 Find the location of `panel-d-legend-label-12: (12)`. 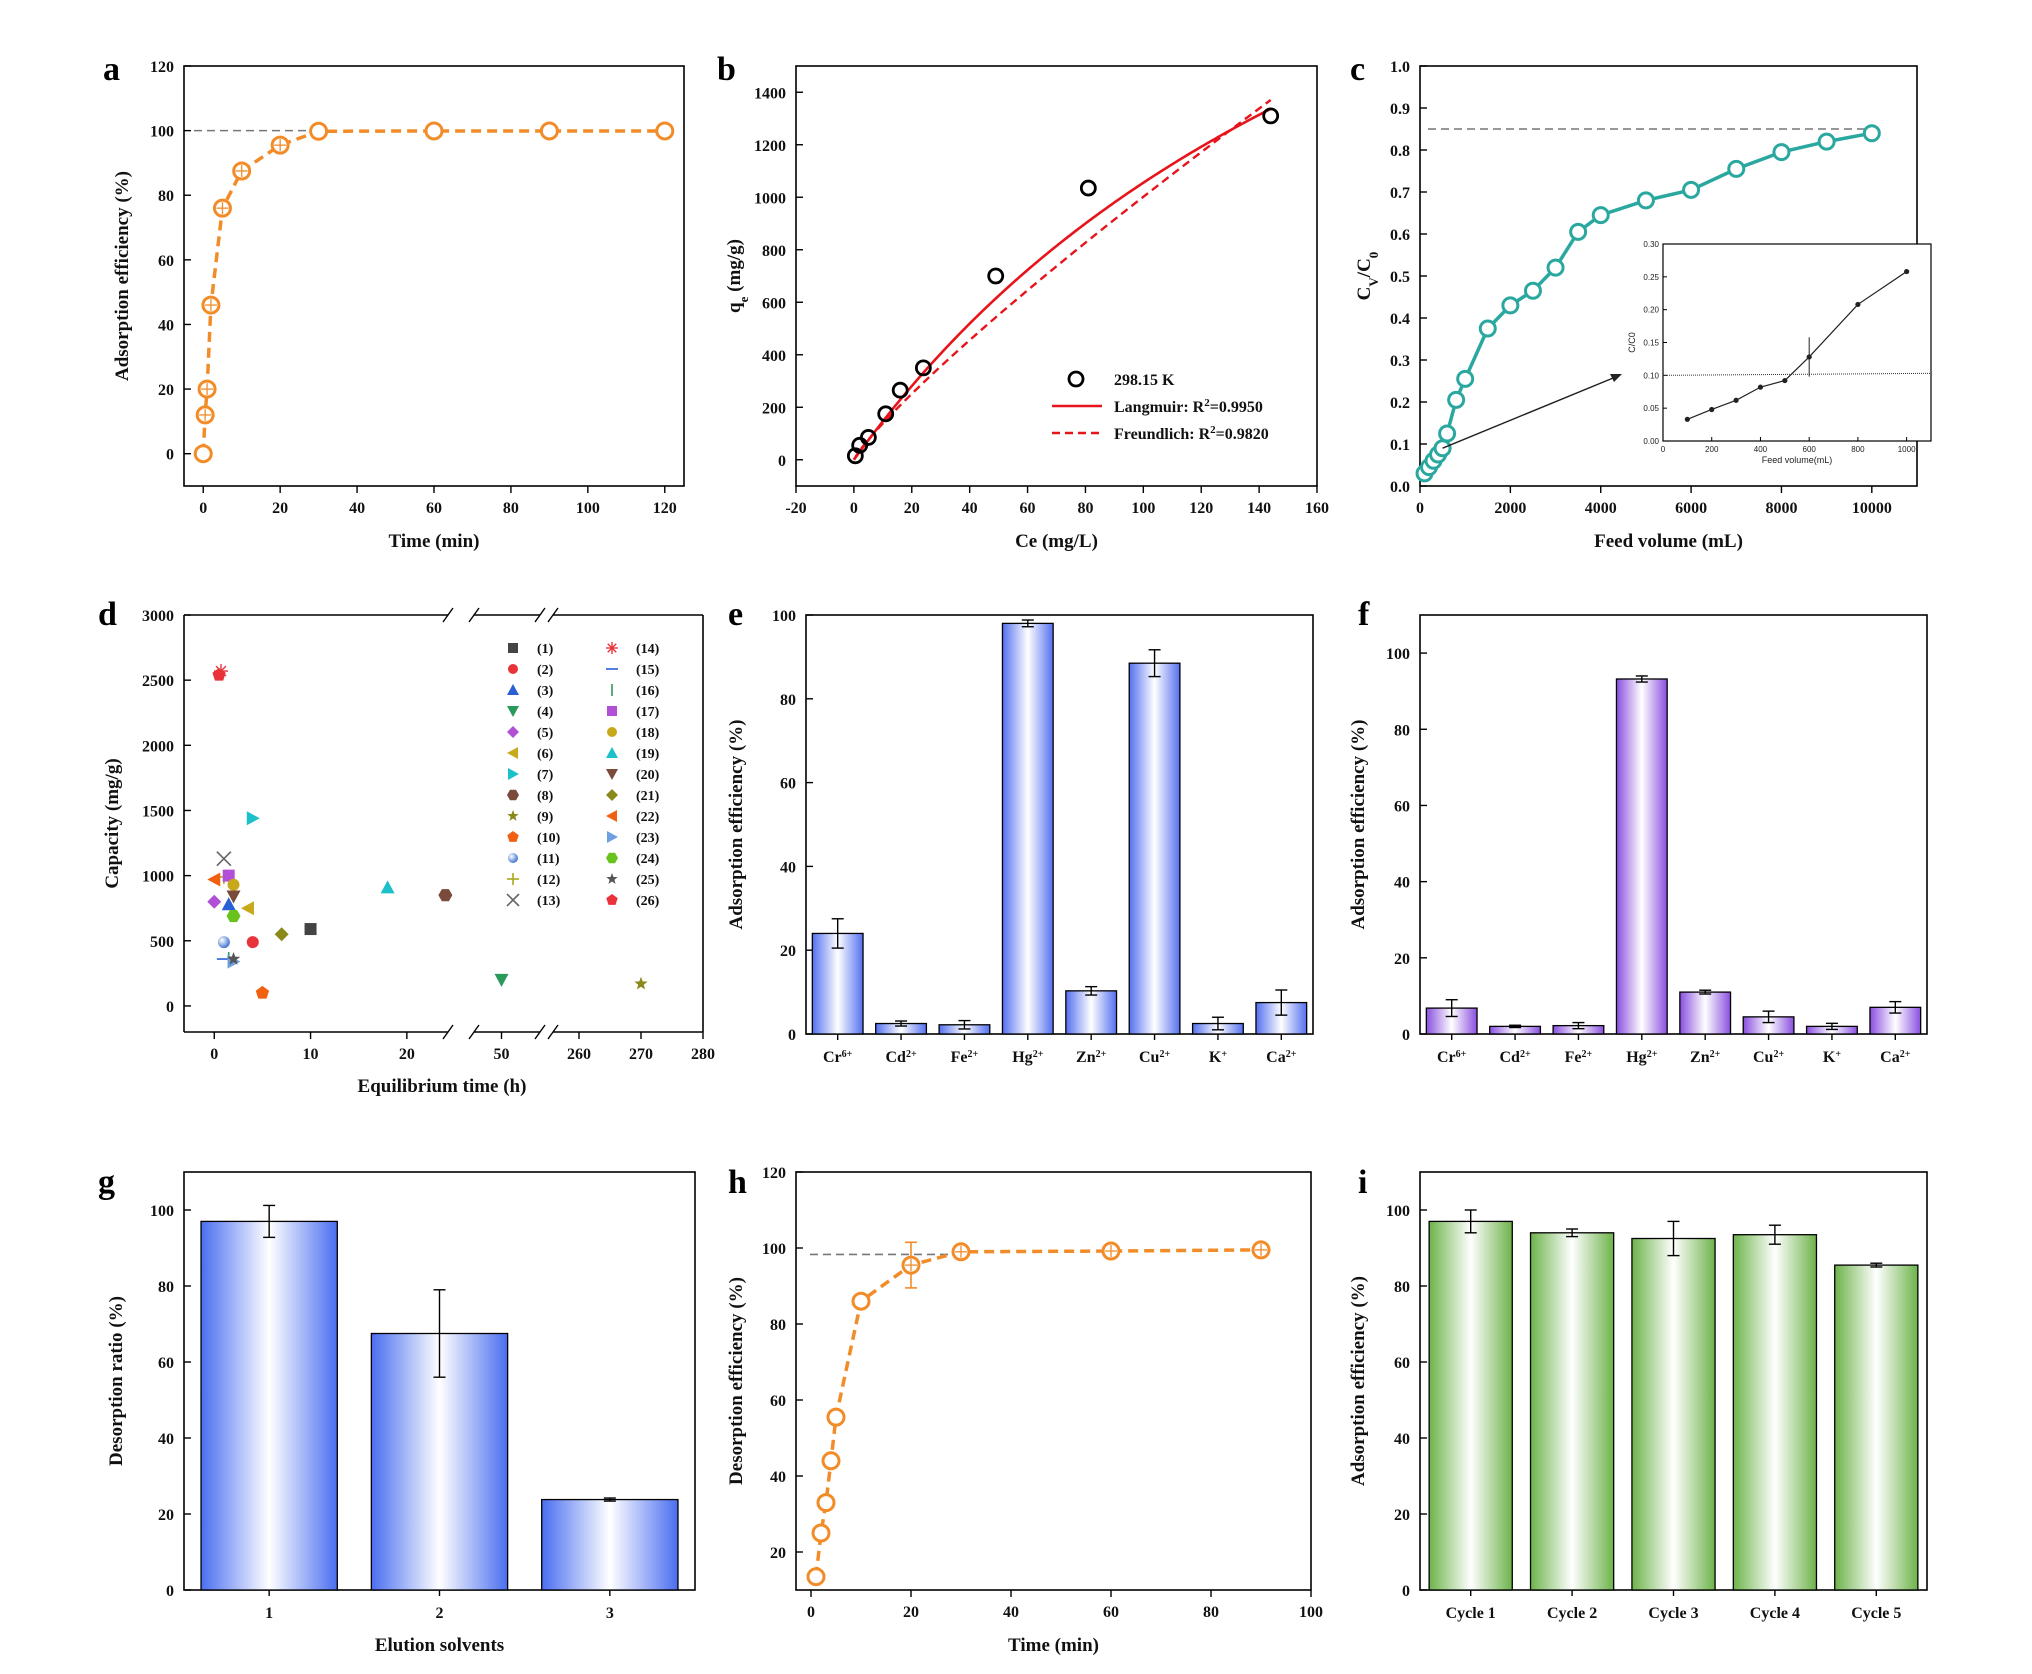

panel-d-legend-label-12: (12) is located at coordinates (549, 880).